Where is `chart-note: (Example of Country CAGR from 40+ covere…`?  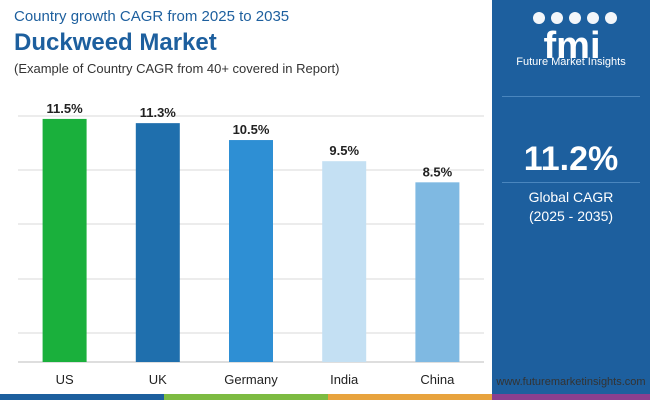
chart-note: (Example of Country CAGR from 40+ covere… is located at coordinates (177, 68).